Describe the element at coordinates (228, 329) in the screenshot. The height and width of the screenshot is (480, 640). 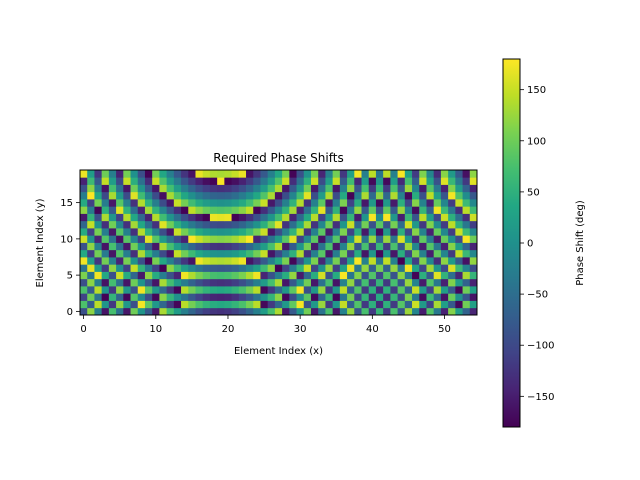
I see `x-tick-label: 20` at that location.